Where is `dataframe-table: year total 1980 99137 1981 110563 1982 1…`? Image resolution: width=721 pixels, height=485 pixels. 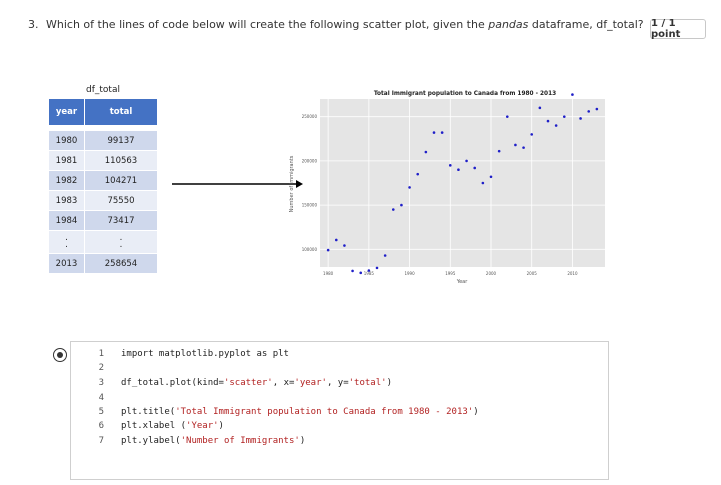 dataframe-table: year total 1980 99137 1981 110563 1982 1… is located at coordinates (103, 186).